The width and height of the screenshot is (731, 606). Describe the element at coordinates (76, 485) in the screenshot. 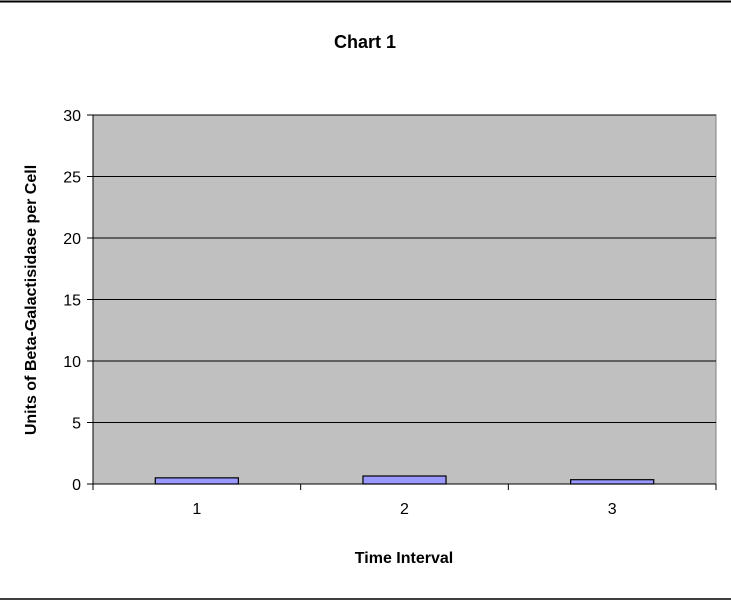

I see `y-tick-label-0: 0` at that location.